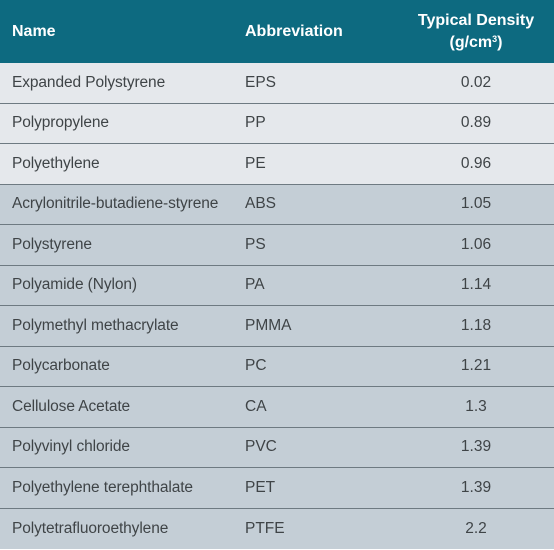  Describe the element at coordinates (71, 447) in the screenshot. I see `cell-name: Polyvinyl chloride` at that location.